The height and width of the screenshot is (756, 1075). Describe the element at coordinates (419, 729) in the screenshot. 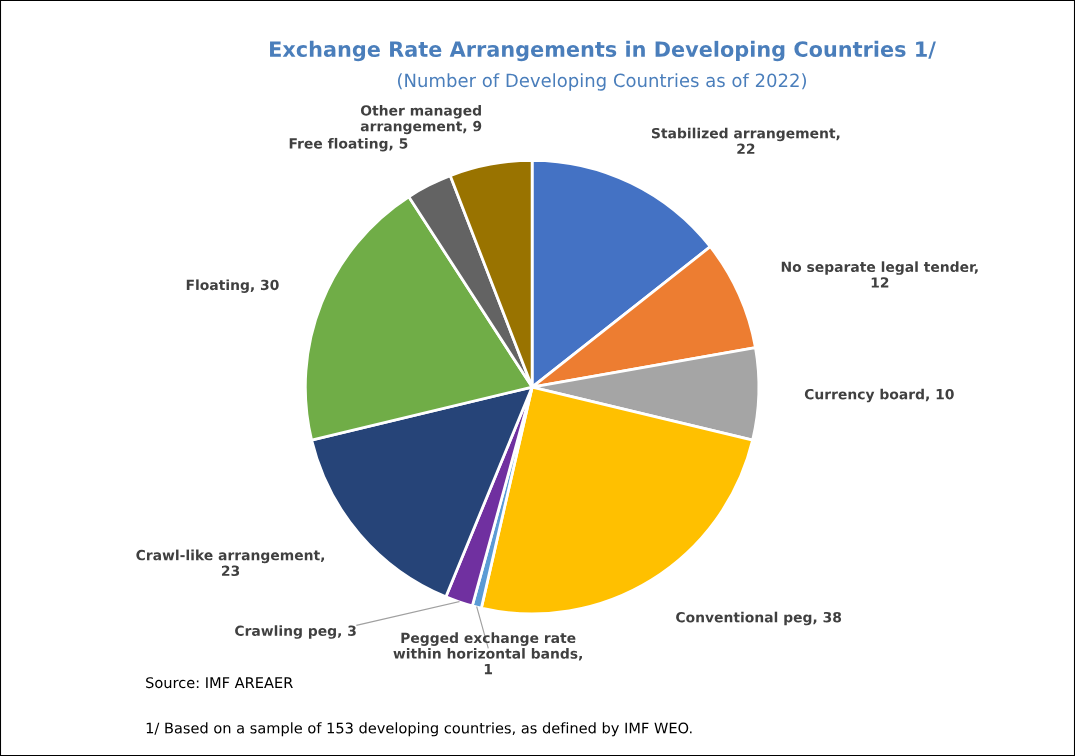

I see `text: 1/ Based on a sample of 153 developing countries, as defined by IMF WEO.` at that location.